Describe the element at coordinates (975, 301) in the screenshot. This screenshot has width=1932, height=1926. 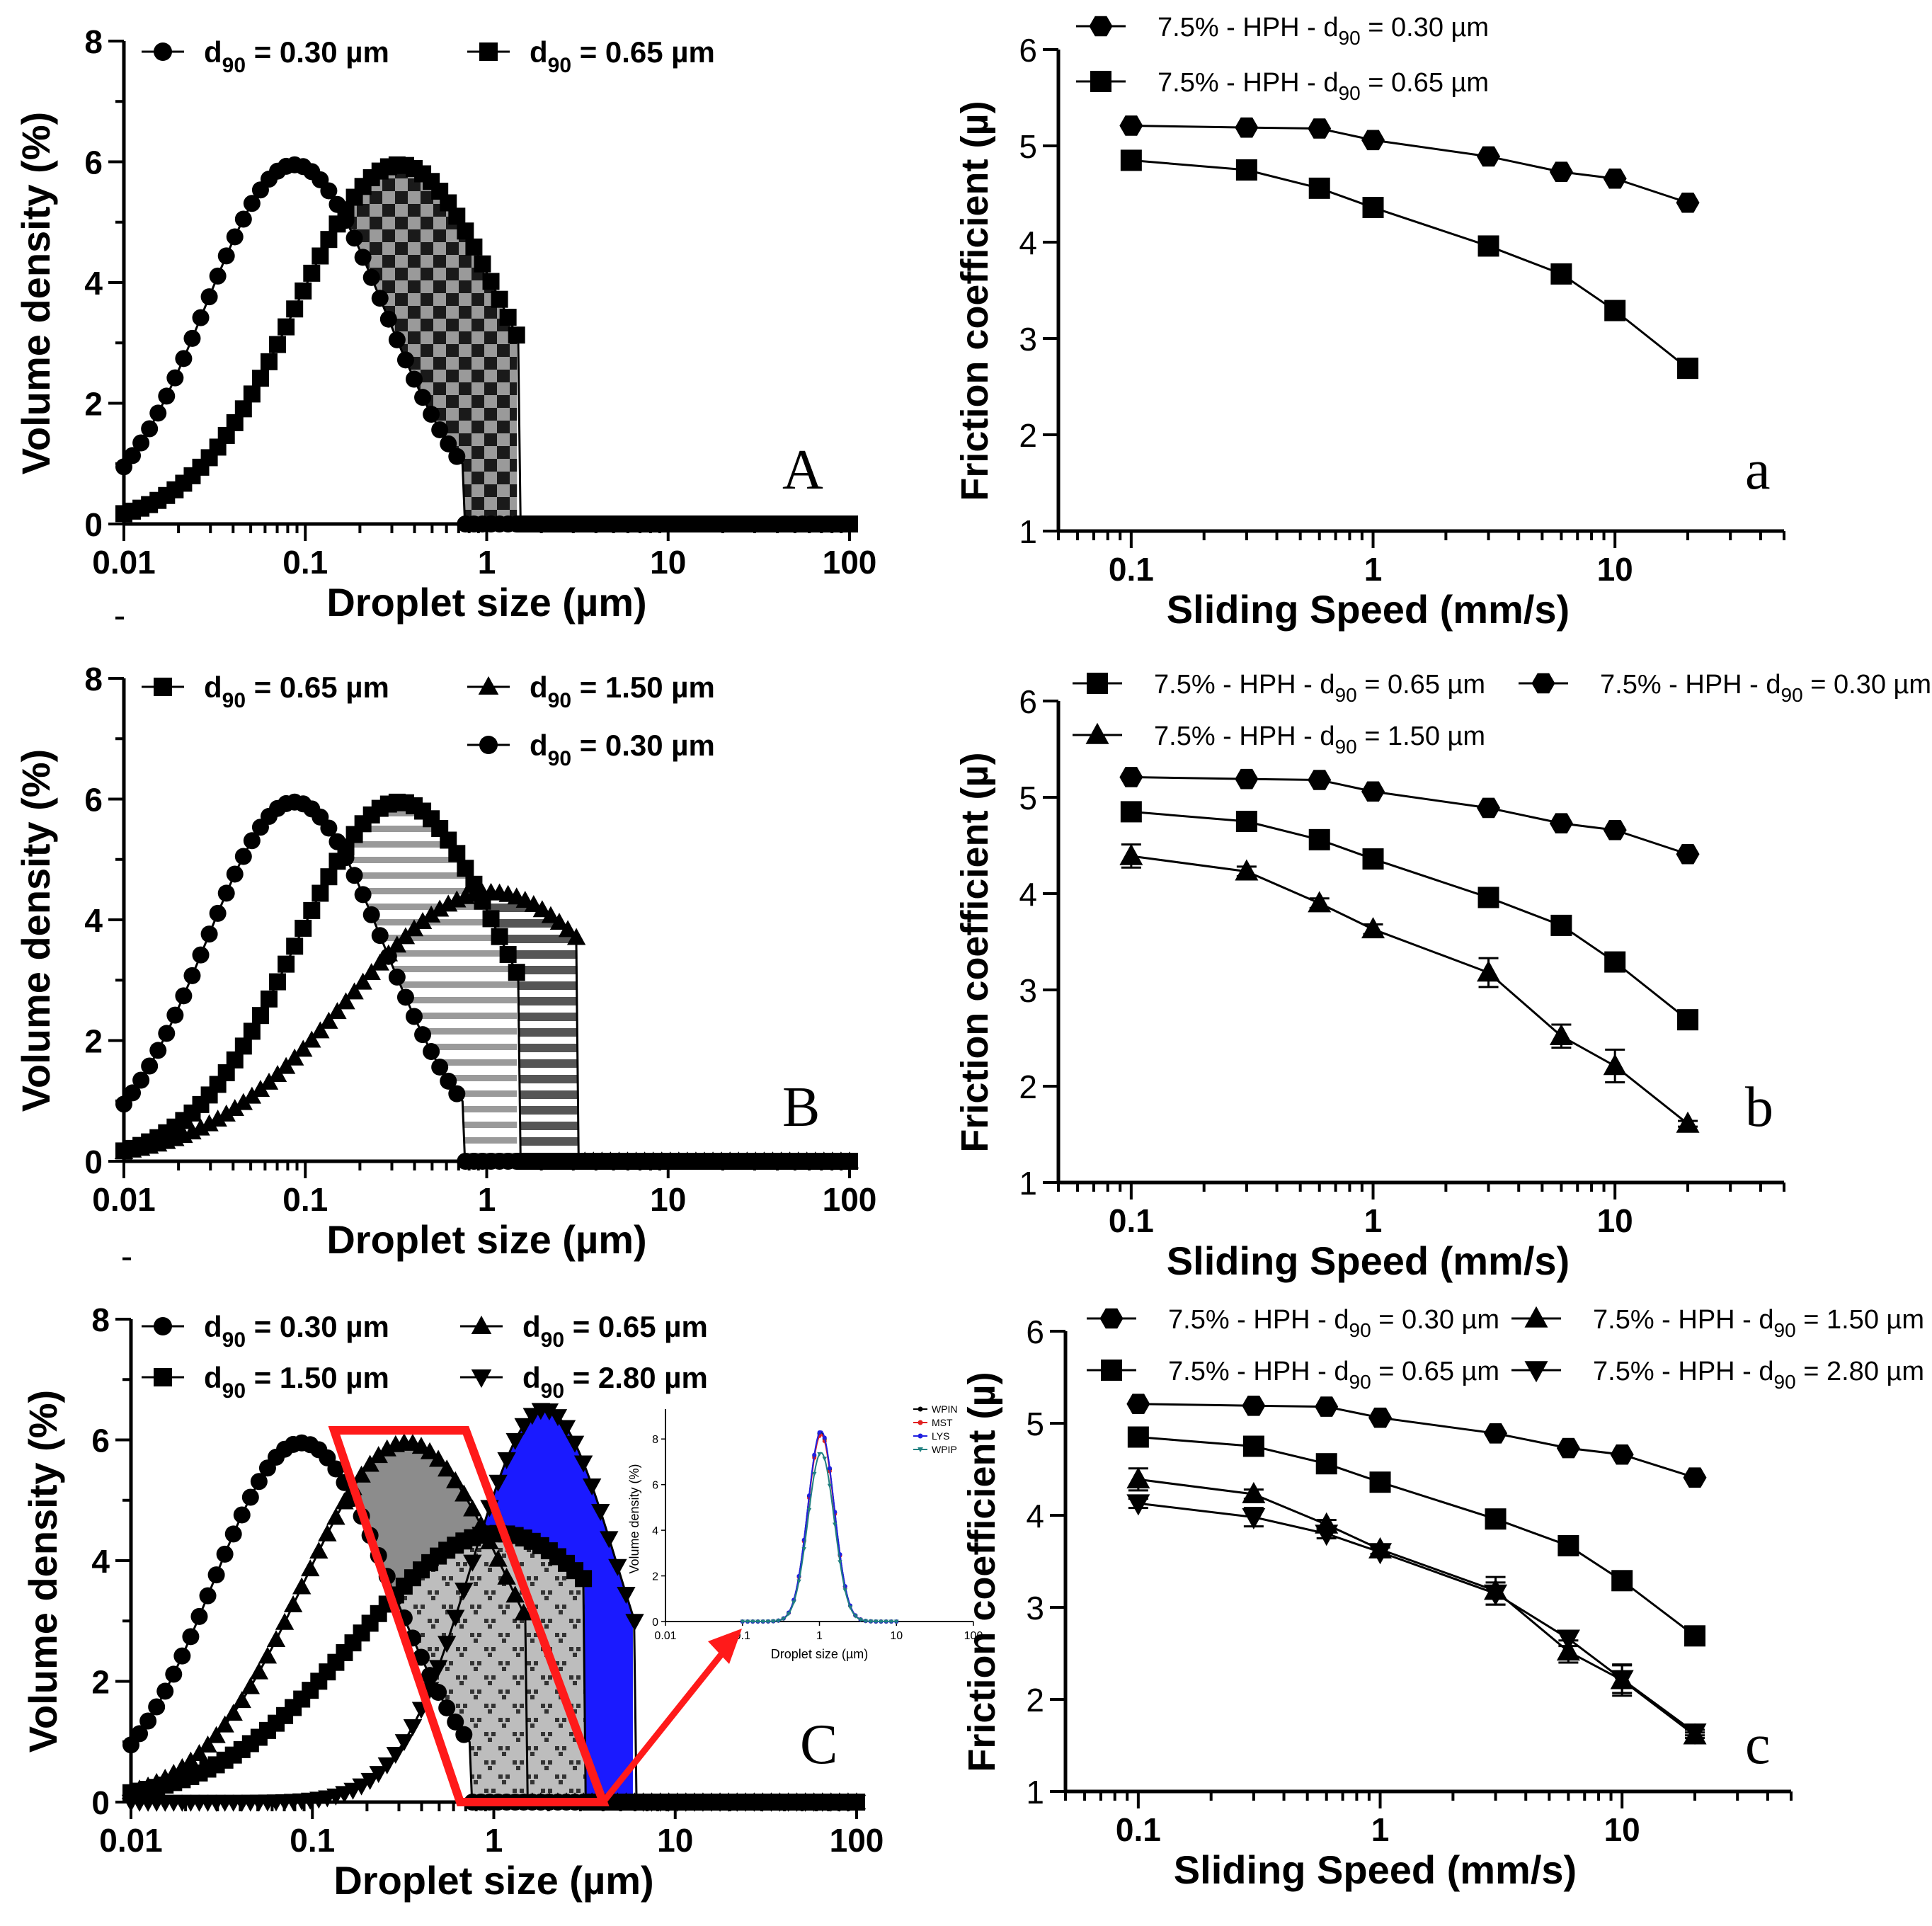
I see `y-axis-title: Friction coefficient (µ)` at that location.